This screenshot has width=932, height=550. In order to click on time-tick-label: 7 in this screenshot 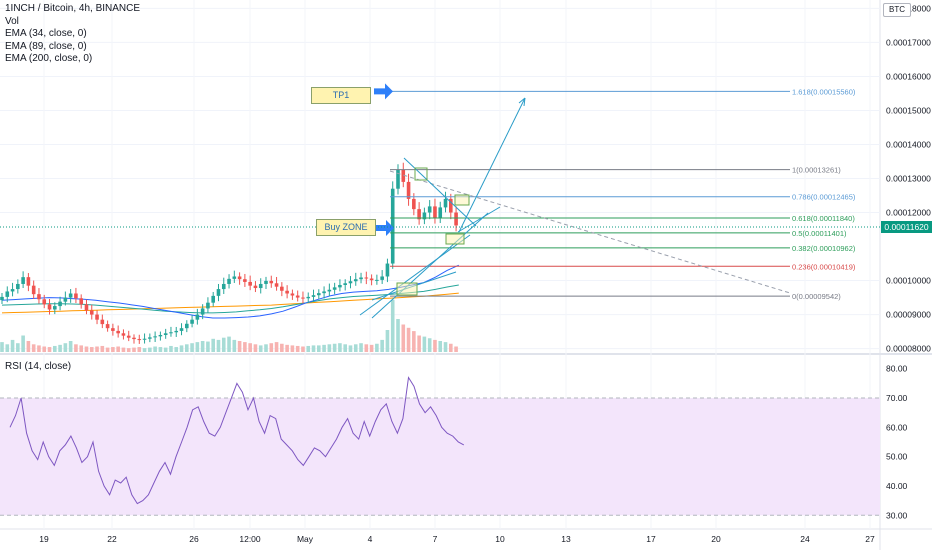, I will do `click(435, 539)`.